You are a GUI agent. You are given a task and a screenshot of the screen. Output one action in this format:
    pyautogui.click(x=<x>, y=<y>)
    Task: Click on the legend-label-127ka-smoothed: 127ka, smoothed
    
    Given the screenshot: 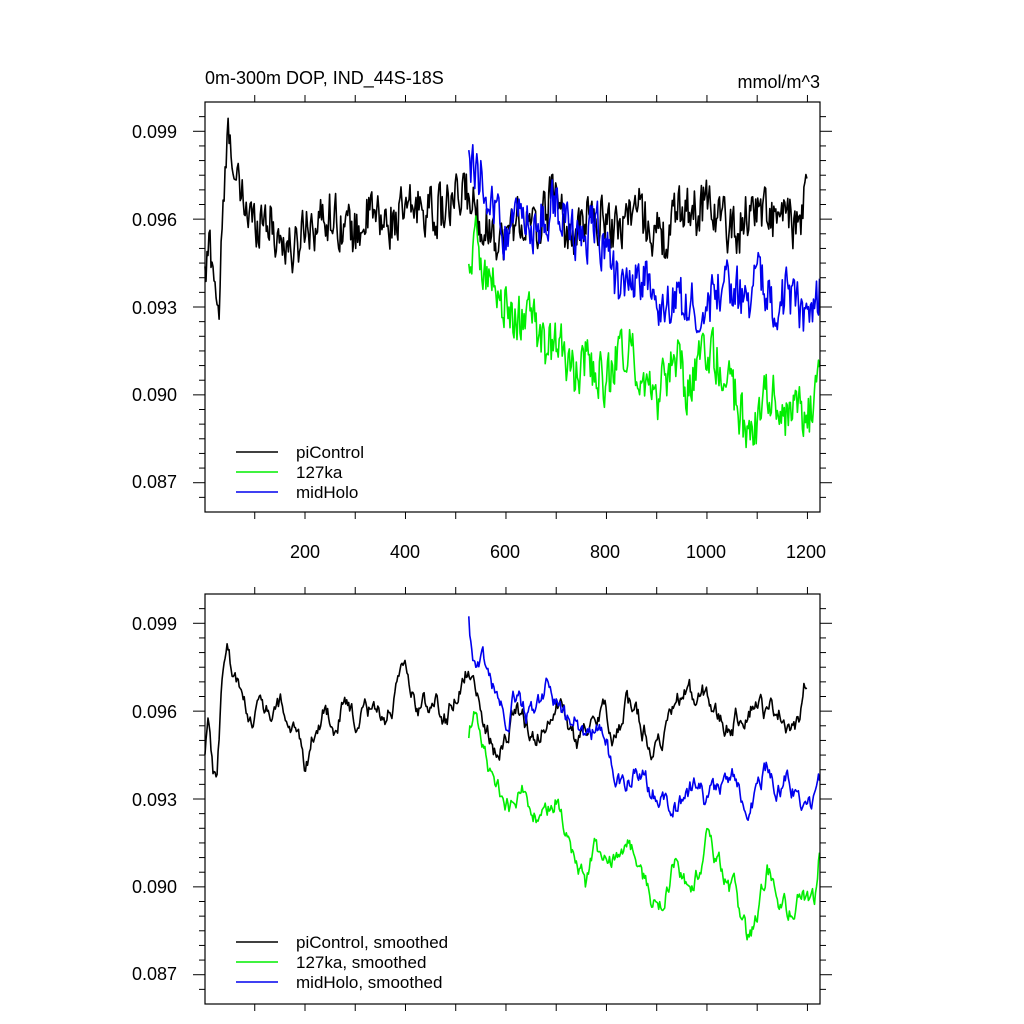 What is the action you would take?
    pyautogui.click(x=361, y=962)
    